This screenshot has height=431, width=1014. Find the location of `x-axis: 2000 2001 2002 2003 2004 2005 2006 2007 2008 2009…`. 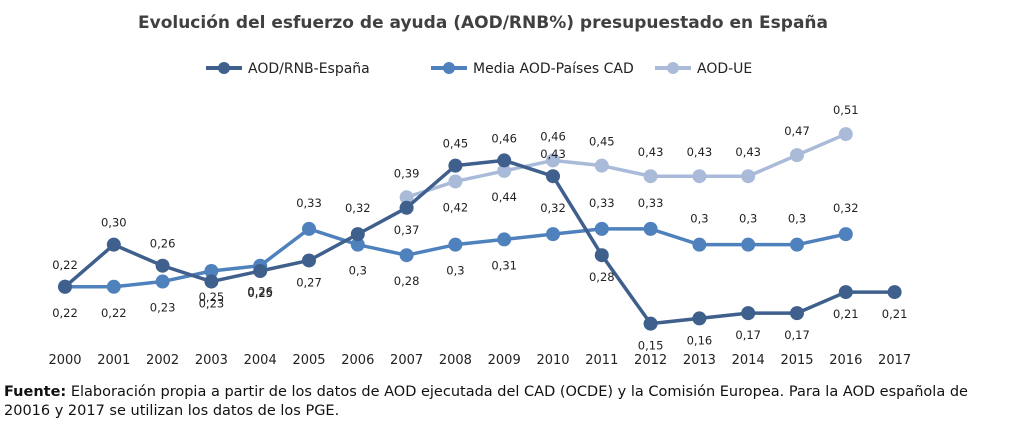

x-axis: 2000 2001 2002 2003 2004 2005 2006 2007 2008 2009… is located at coordinates (479, 360).